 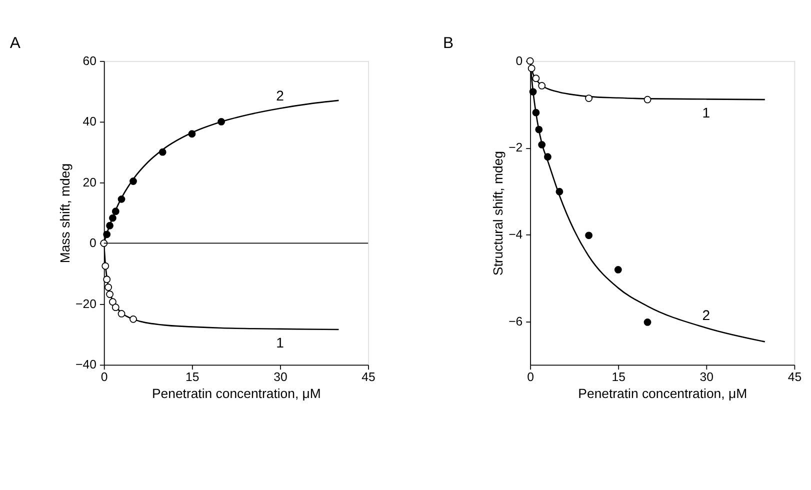 What do you see at coordinates (448, 43) in the screenshot?
I see `chart-title: B` at bounding box center [448, 43].